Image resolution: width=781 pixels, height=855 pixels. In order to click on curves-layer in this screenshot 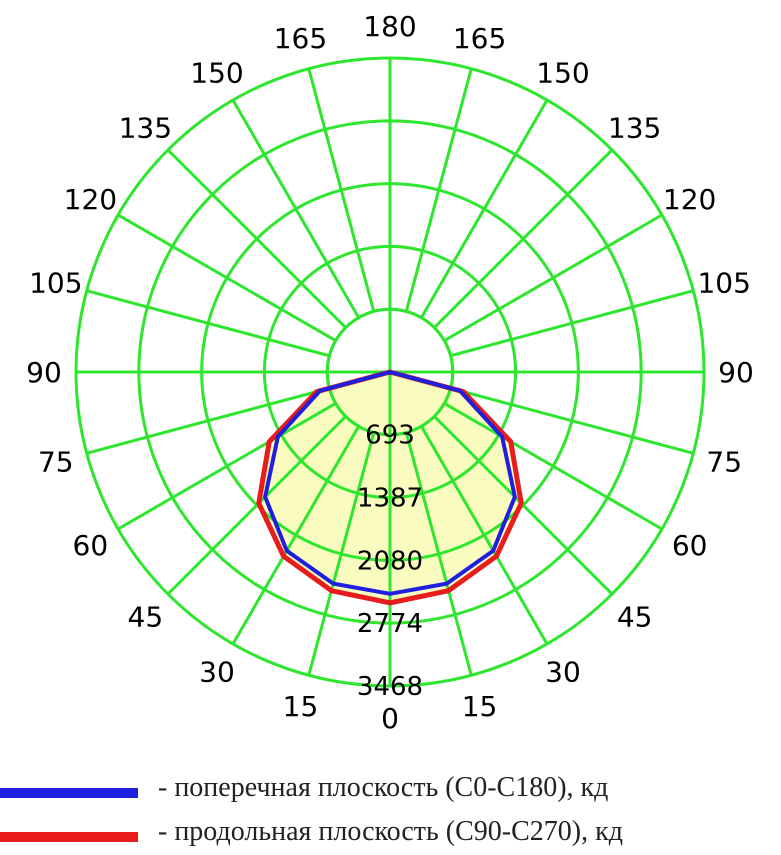, I will do `click(390, 487)`.